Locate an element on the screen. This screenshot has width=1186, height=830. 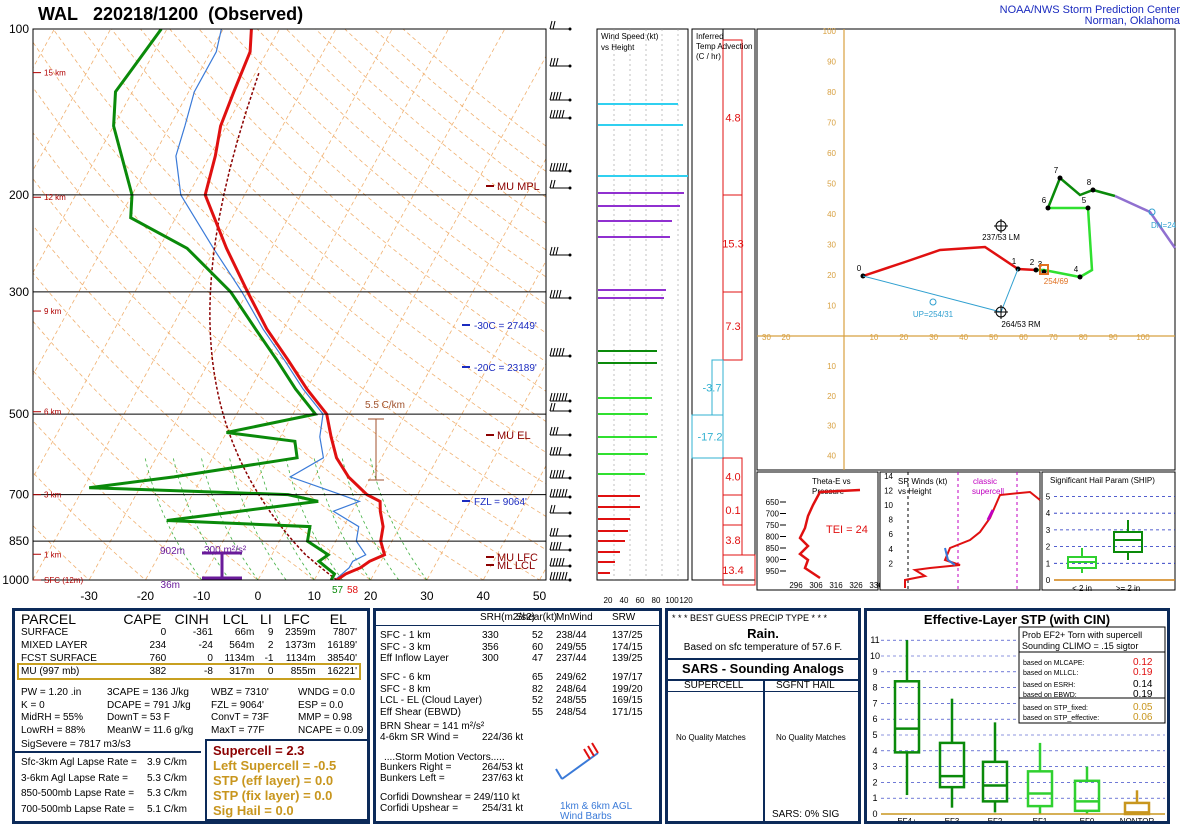
kin-cell: 249/55 is located at coordinates (571, 647).